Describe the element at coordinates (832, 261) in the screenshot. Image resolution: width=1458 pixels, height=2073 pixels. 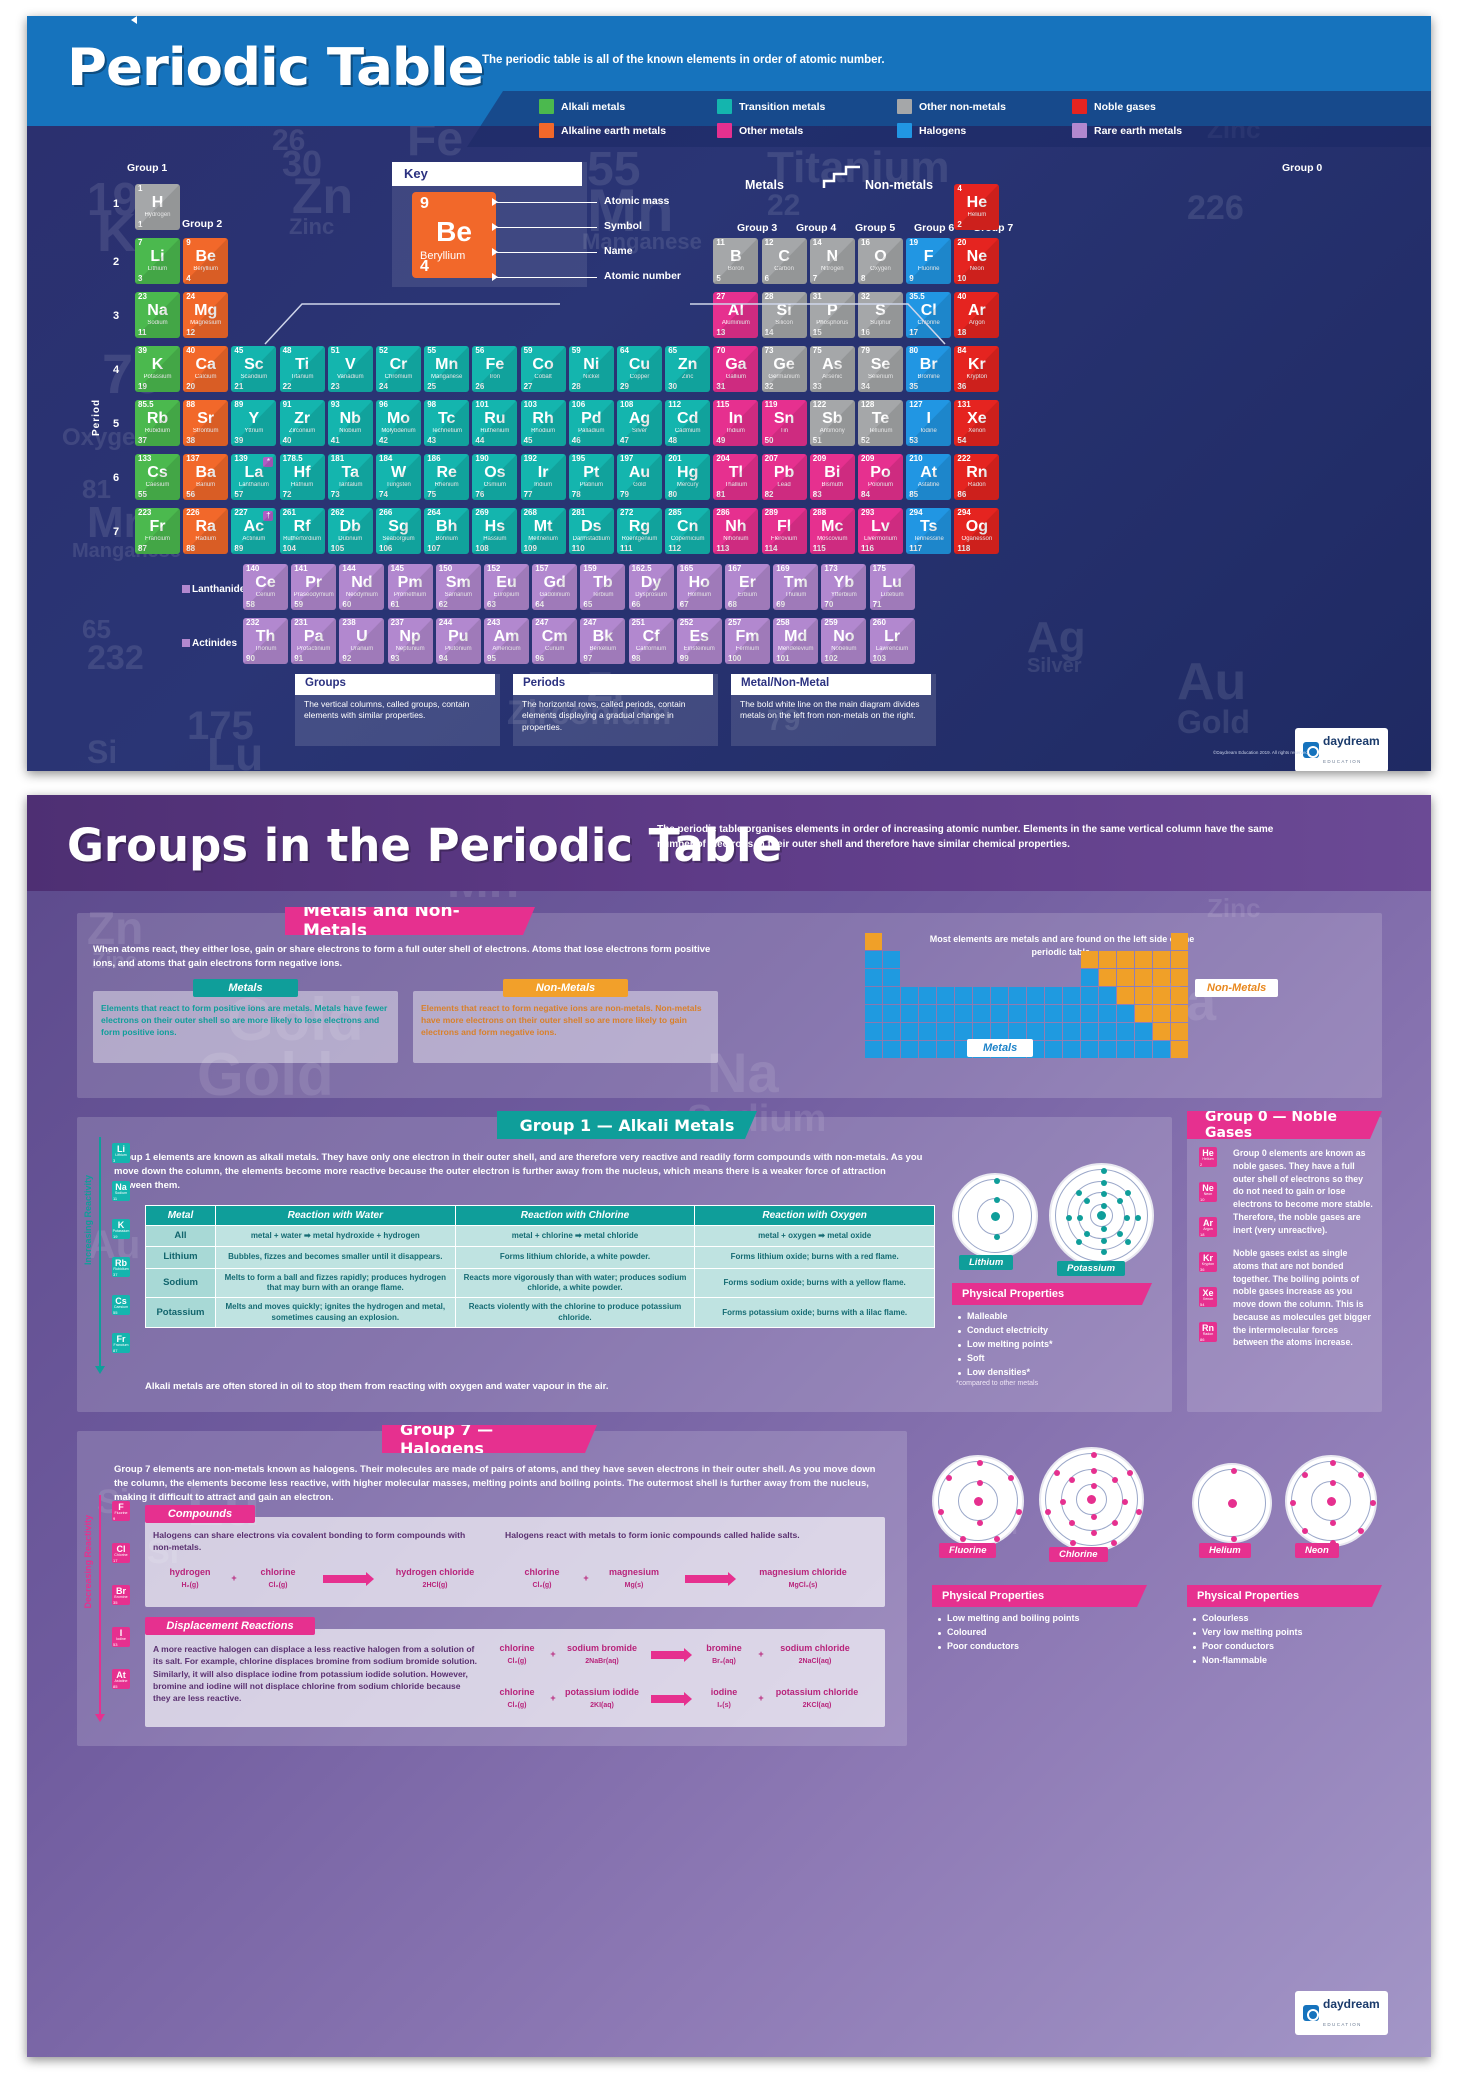
I see `element-cell-n: 14 N Nitrogen 7` at that location.